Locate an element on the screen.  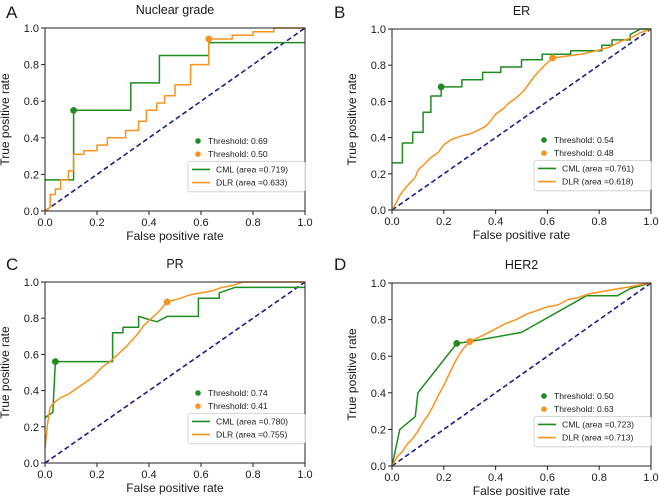
legend-series-label: CML (area =0.761) is located at coordinates (598, 168).